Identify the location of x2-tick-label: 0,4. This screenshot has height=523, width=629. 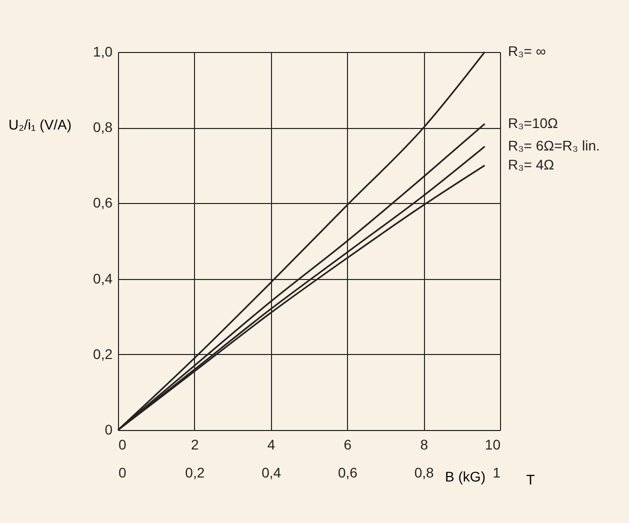
(272, 472).